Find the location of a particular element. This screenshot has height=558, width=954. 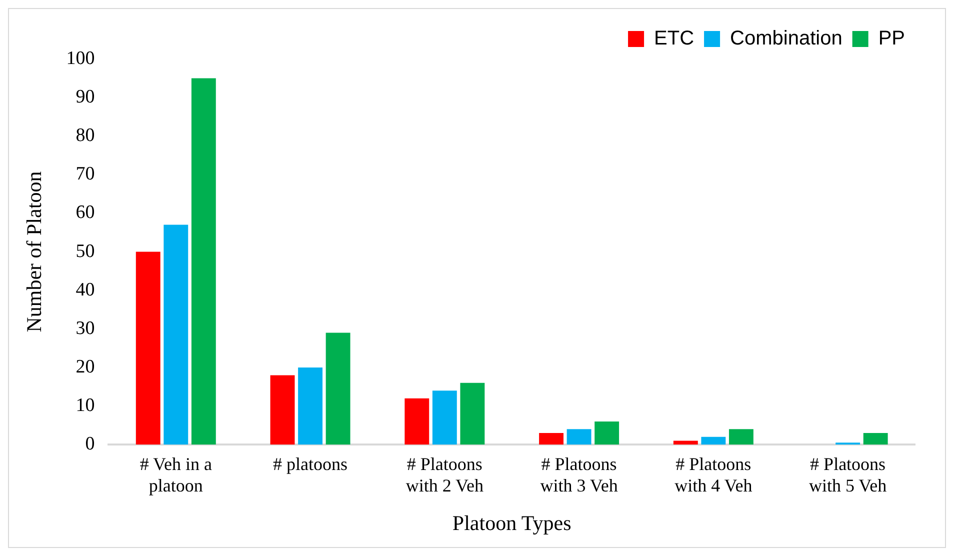

y-tick-label: 90 is located at coordinates (85, 97).